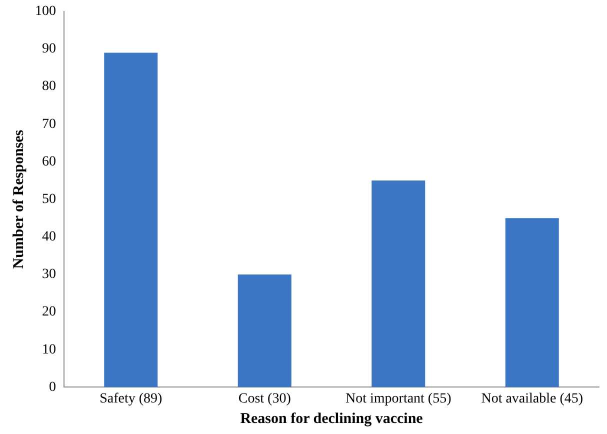 This screenshot has height=434, width=607. Describe the element at coordinates (49, 124) in the screenshot. I see `y-tick-label: 70` at that location.